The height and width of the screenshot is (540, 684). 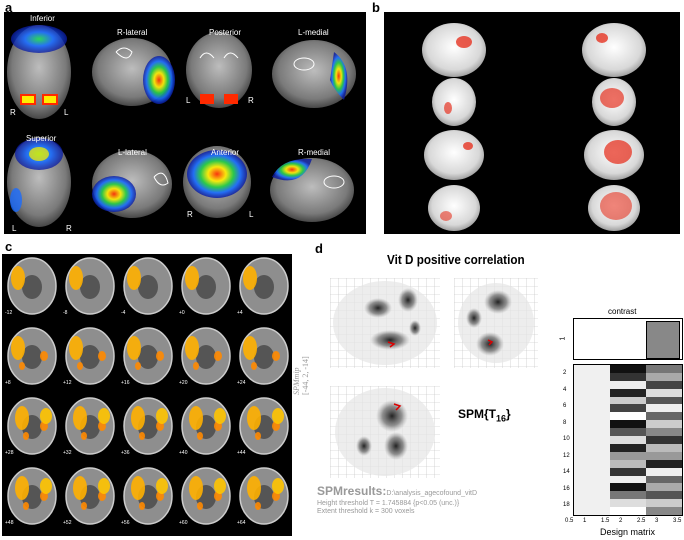 I want to click on axial-slice: +36, so click(x=148, y=426).